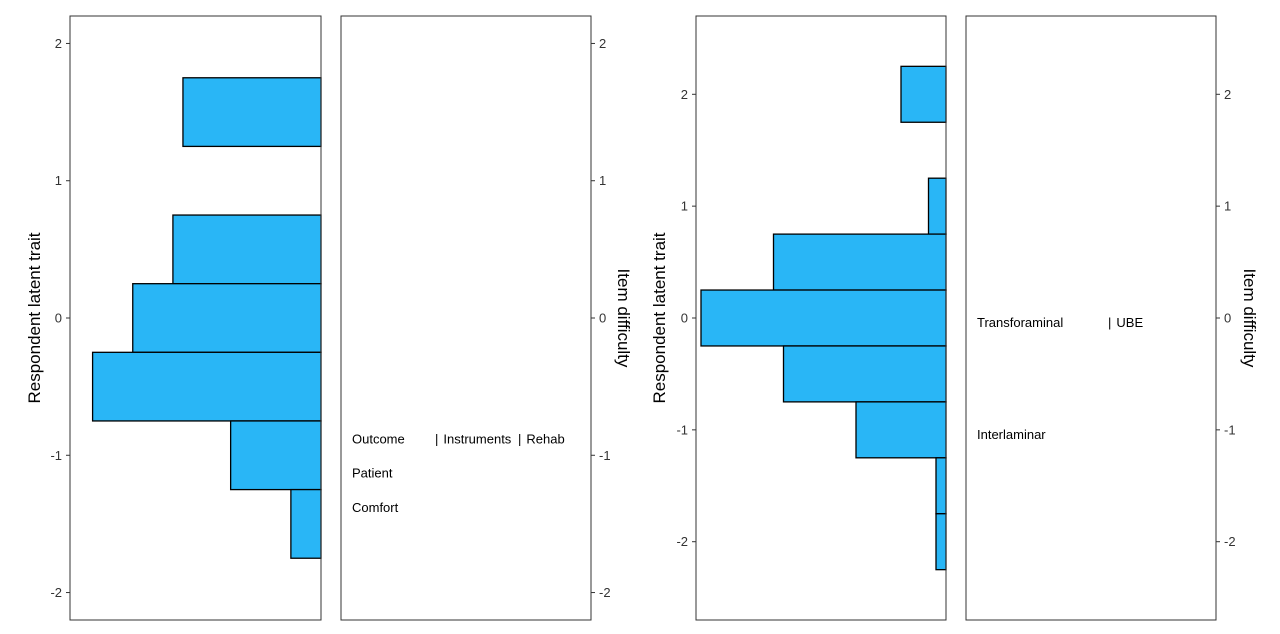  I want to click on item-label: | UBE, so click(1125, 322).